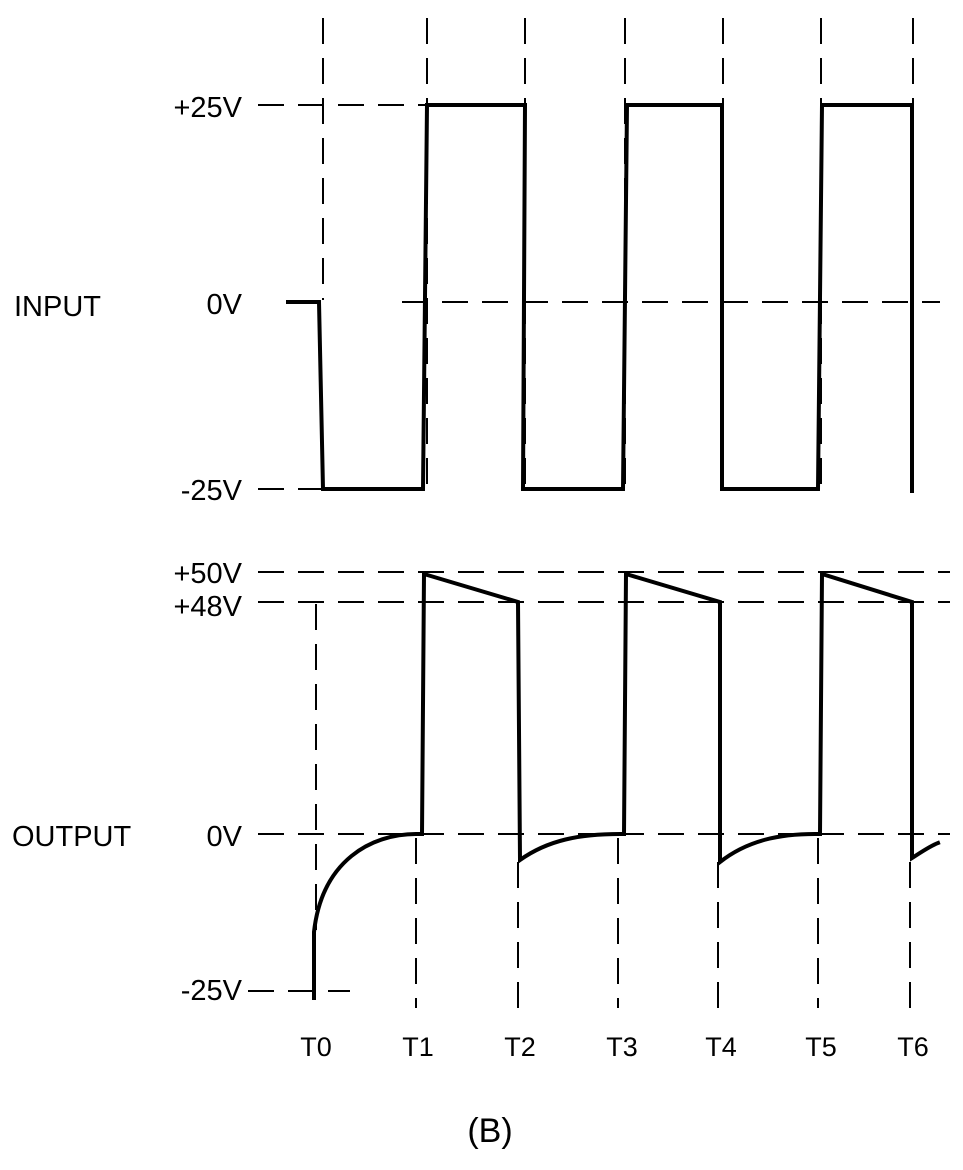  What do you see at coordinates (489, 1131) in the screenshot?
I see `figure-caption: (B)` at bounding box center [489, 1131].